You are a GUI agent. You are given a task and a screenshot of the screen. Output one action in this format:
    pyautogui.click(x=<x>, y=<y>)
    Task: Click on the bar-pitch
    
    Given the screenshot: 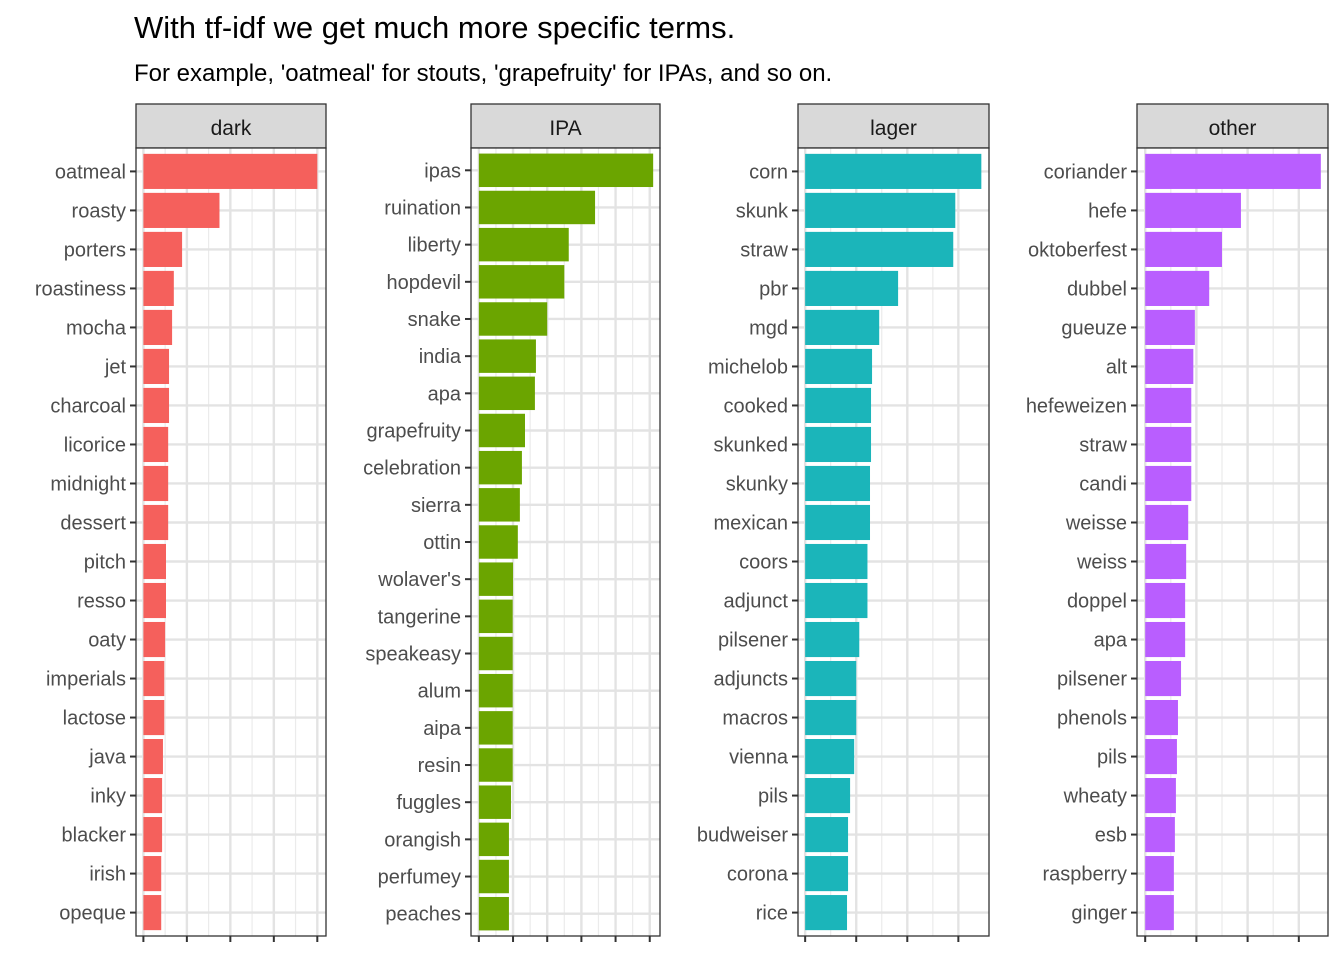 What is the action you would take?
    pyautogui.click(x=154, y=561)
    